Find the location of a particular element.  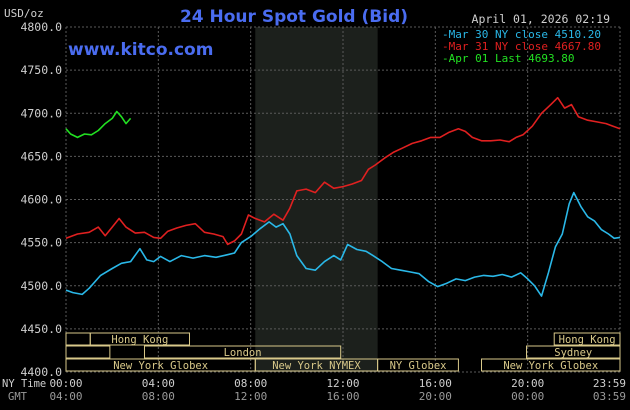

legend-mar31: -Mar 31 NY close 4667.80 is located at coordinates (521, 46).